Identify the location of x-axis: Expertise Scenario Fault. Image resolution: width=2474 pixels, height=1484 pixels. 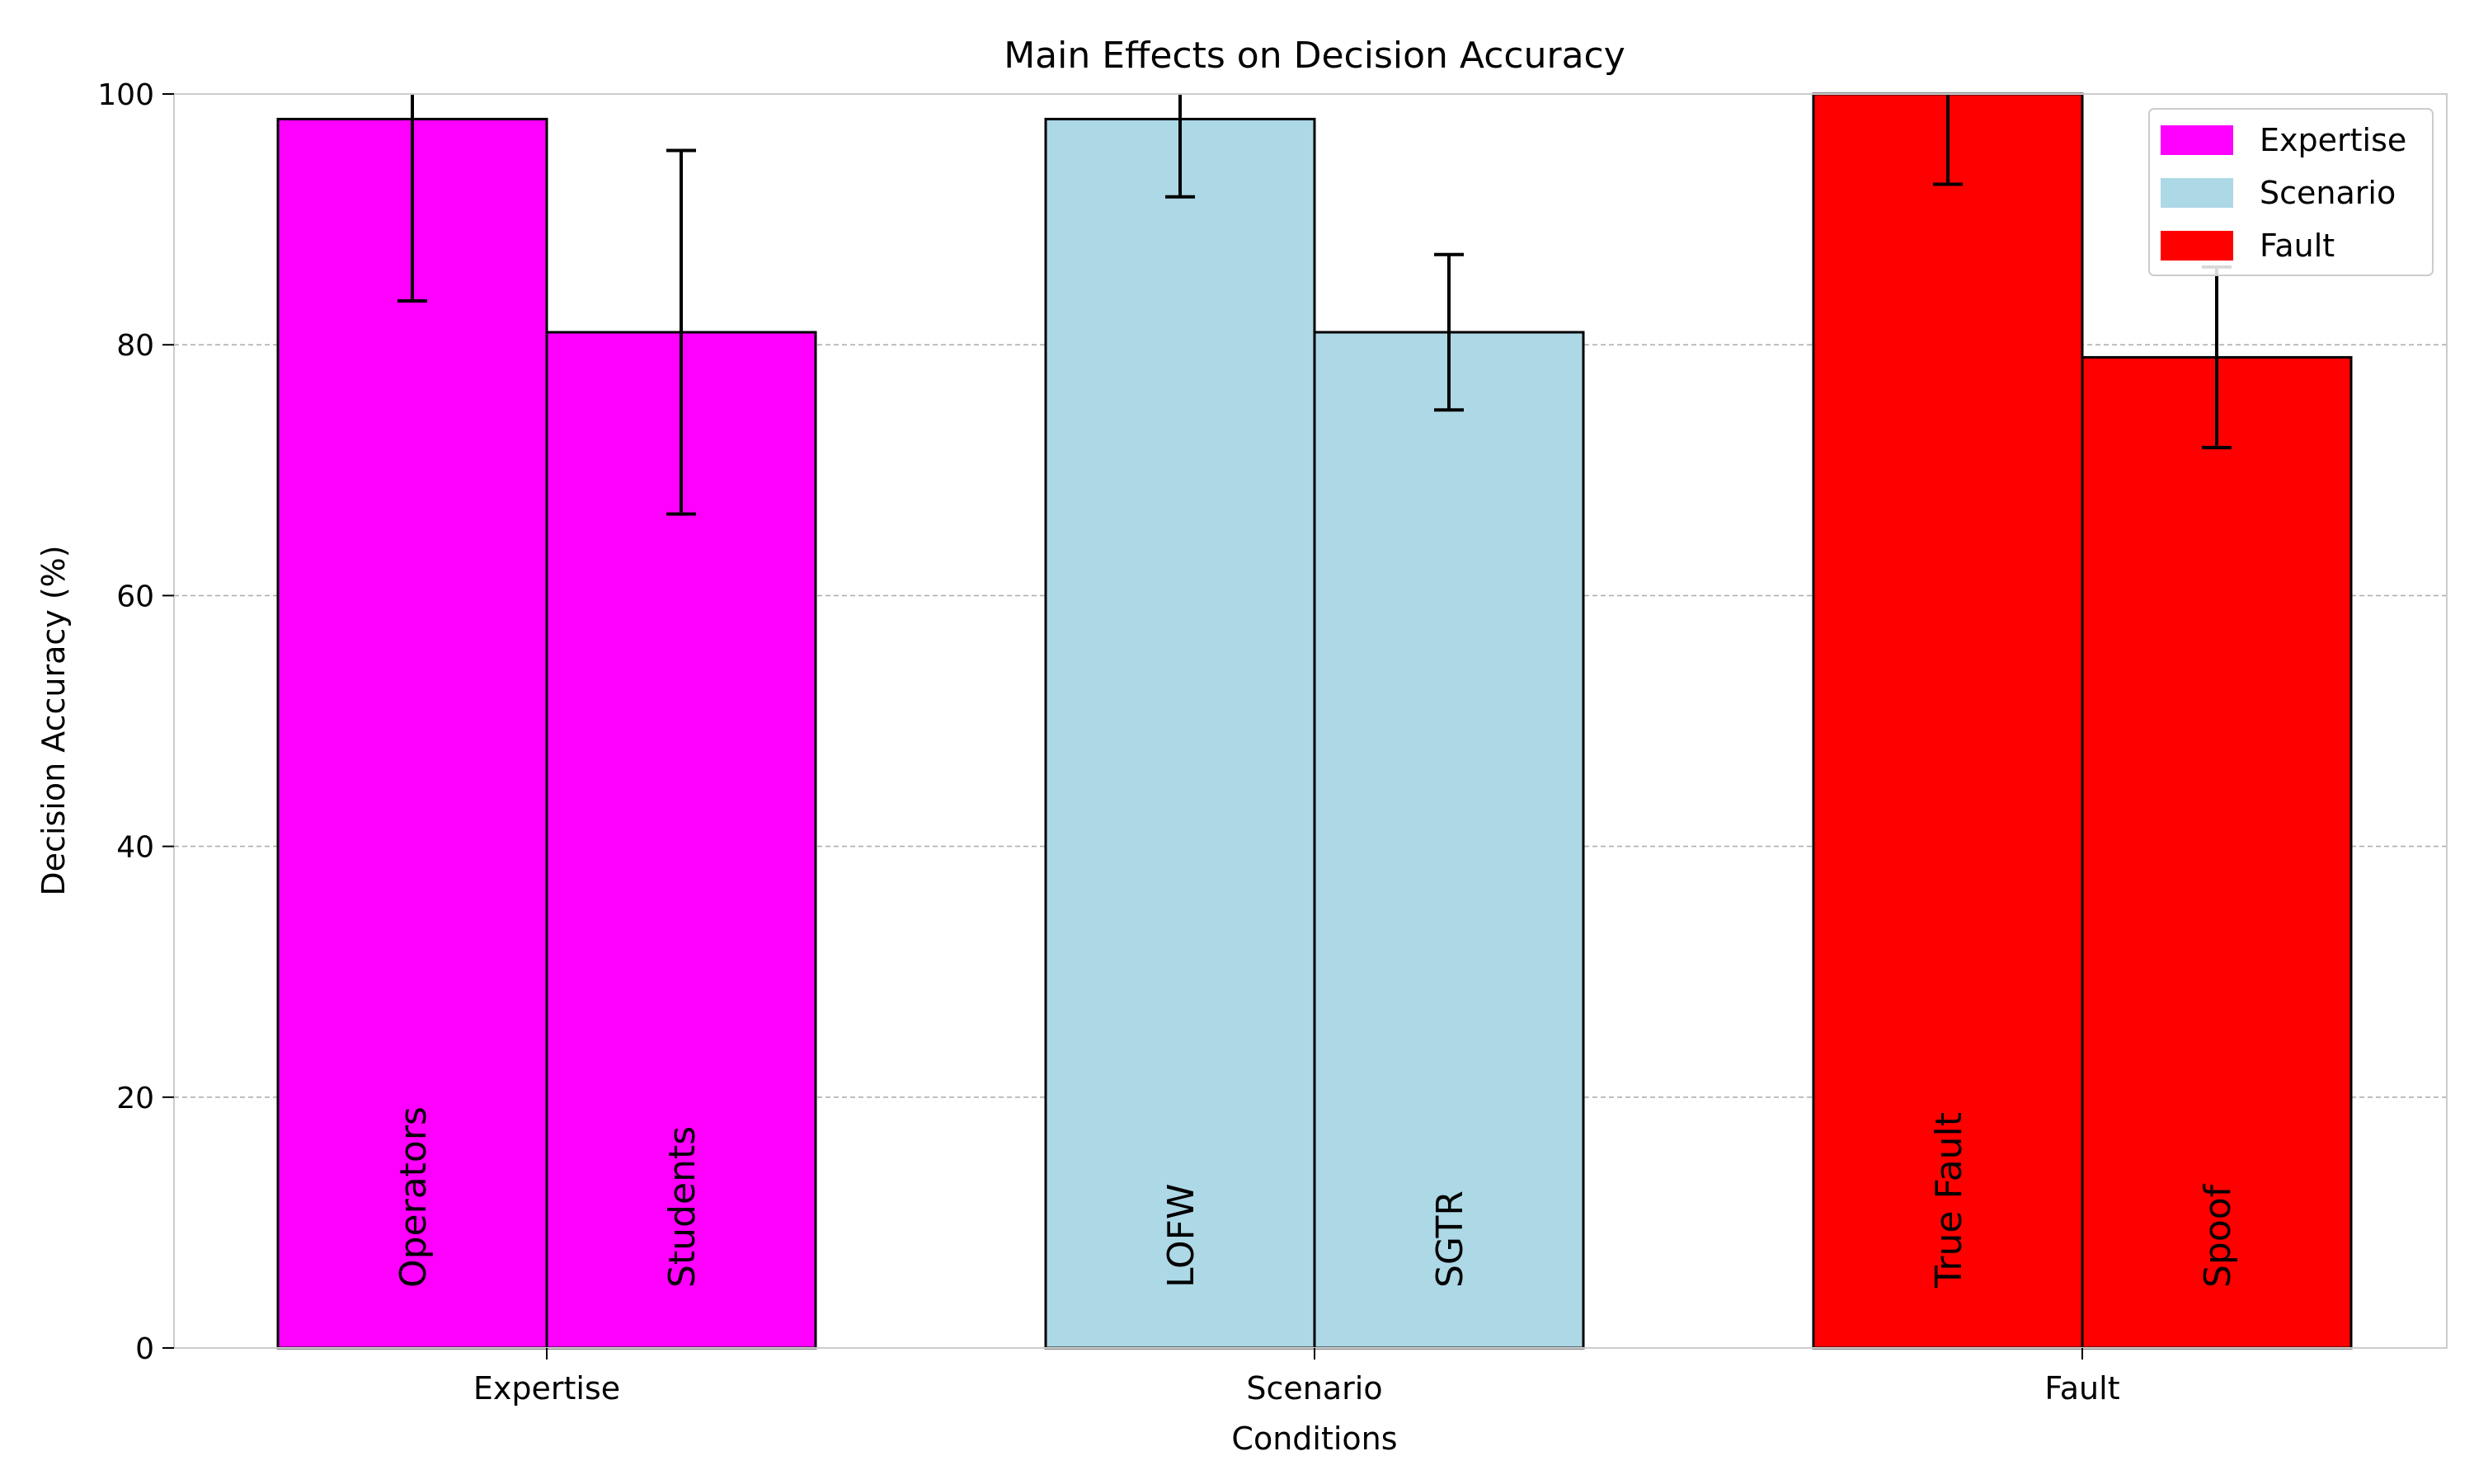
(1296, 1377).